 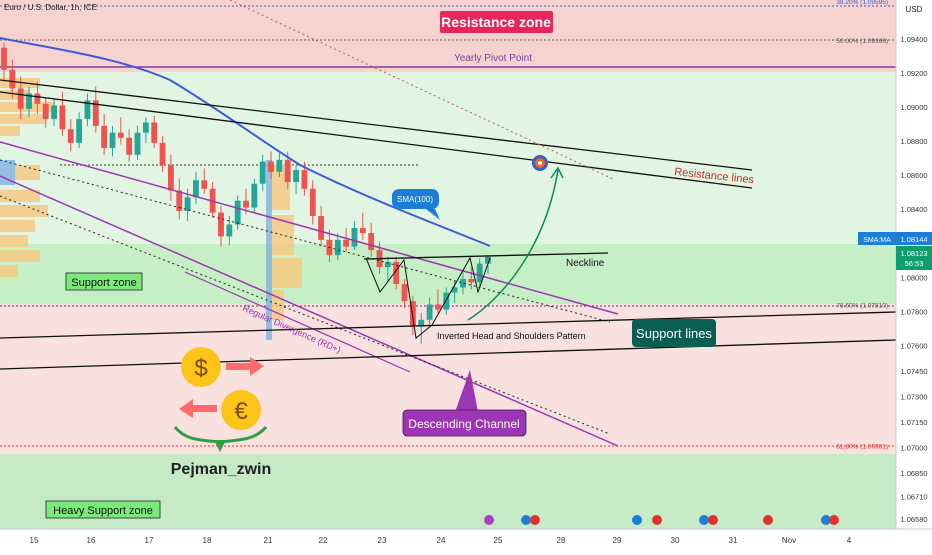 What do you see at coordinates (675, 540) in the screenshot?
I see `time-tick-label: 30` at bounding box center [675, 540].